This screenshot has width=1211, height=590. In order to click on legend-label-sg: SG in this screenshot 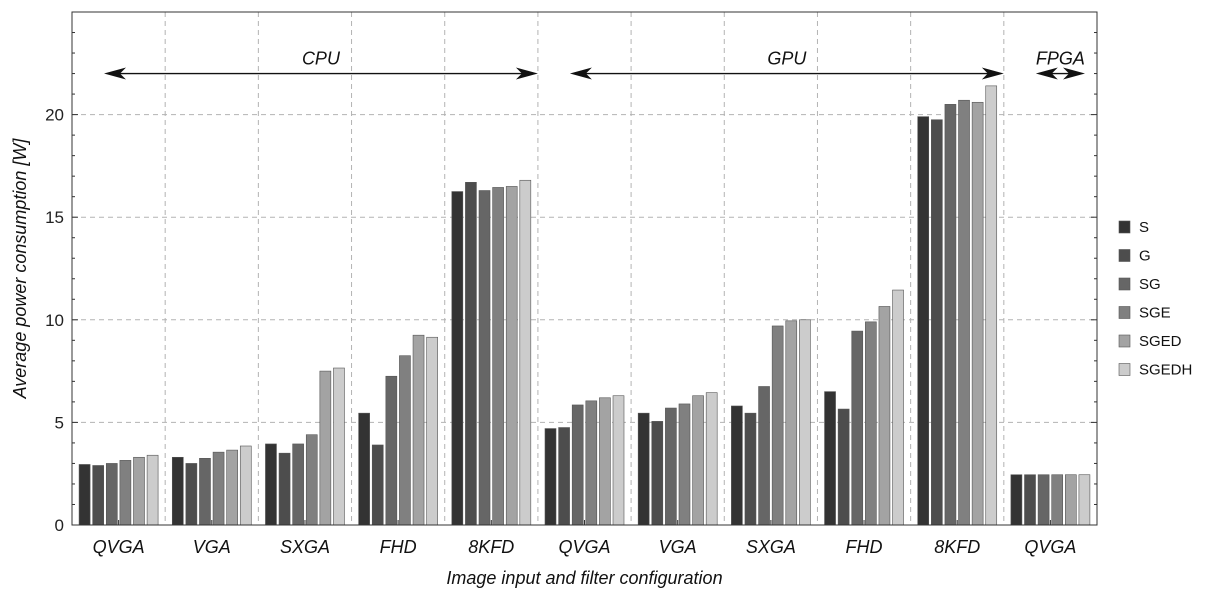, I will do `click(1150, 284)`.